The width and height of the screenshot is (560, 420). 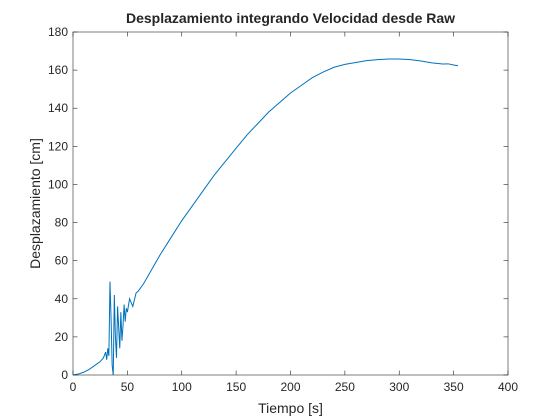 I want to click on y-tick-label: 80, so click(x=62, y=223).